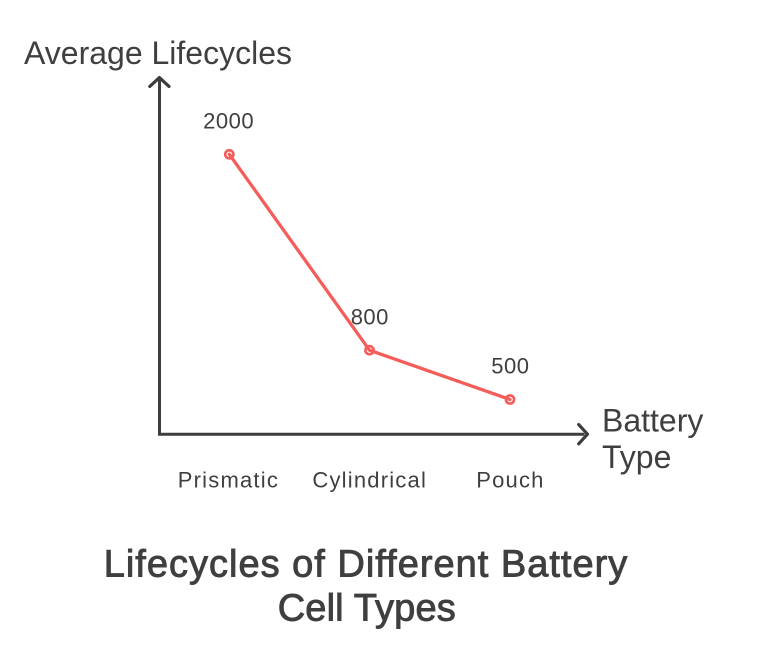  What do you see at coordinates (158, 53) in the screenshot?
I see `svg-text: Average Lifecycles` at bounding box center [158, 53].